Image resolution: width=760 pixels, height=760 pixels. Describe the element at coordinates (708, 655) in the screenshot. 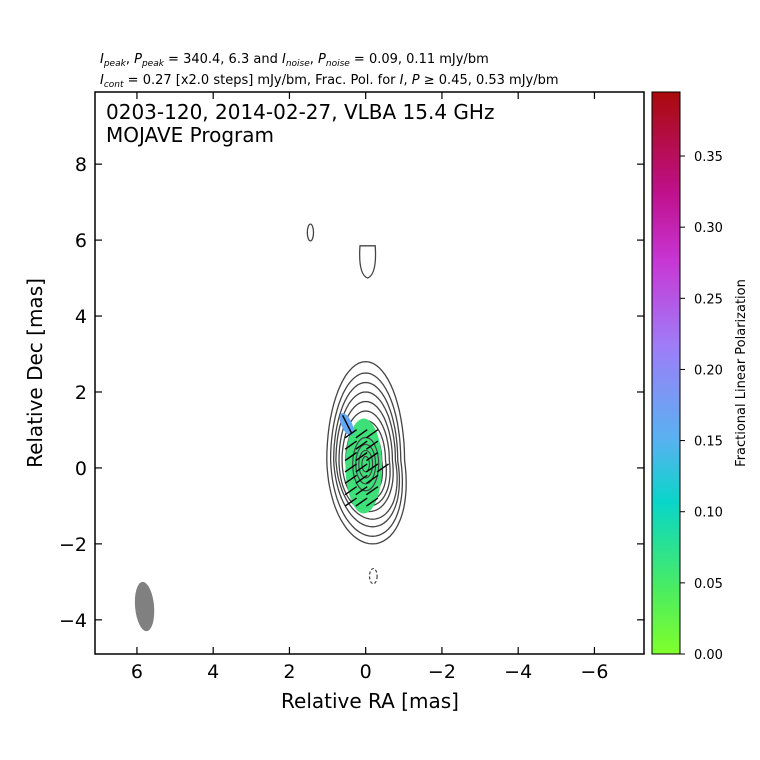

I see `colorbar-tick-label: 0.00` at that location.